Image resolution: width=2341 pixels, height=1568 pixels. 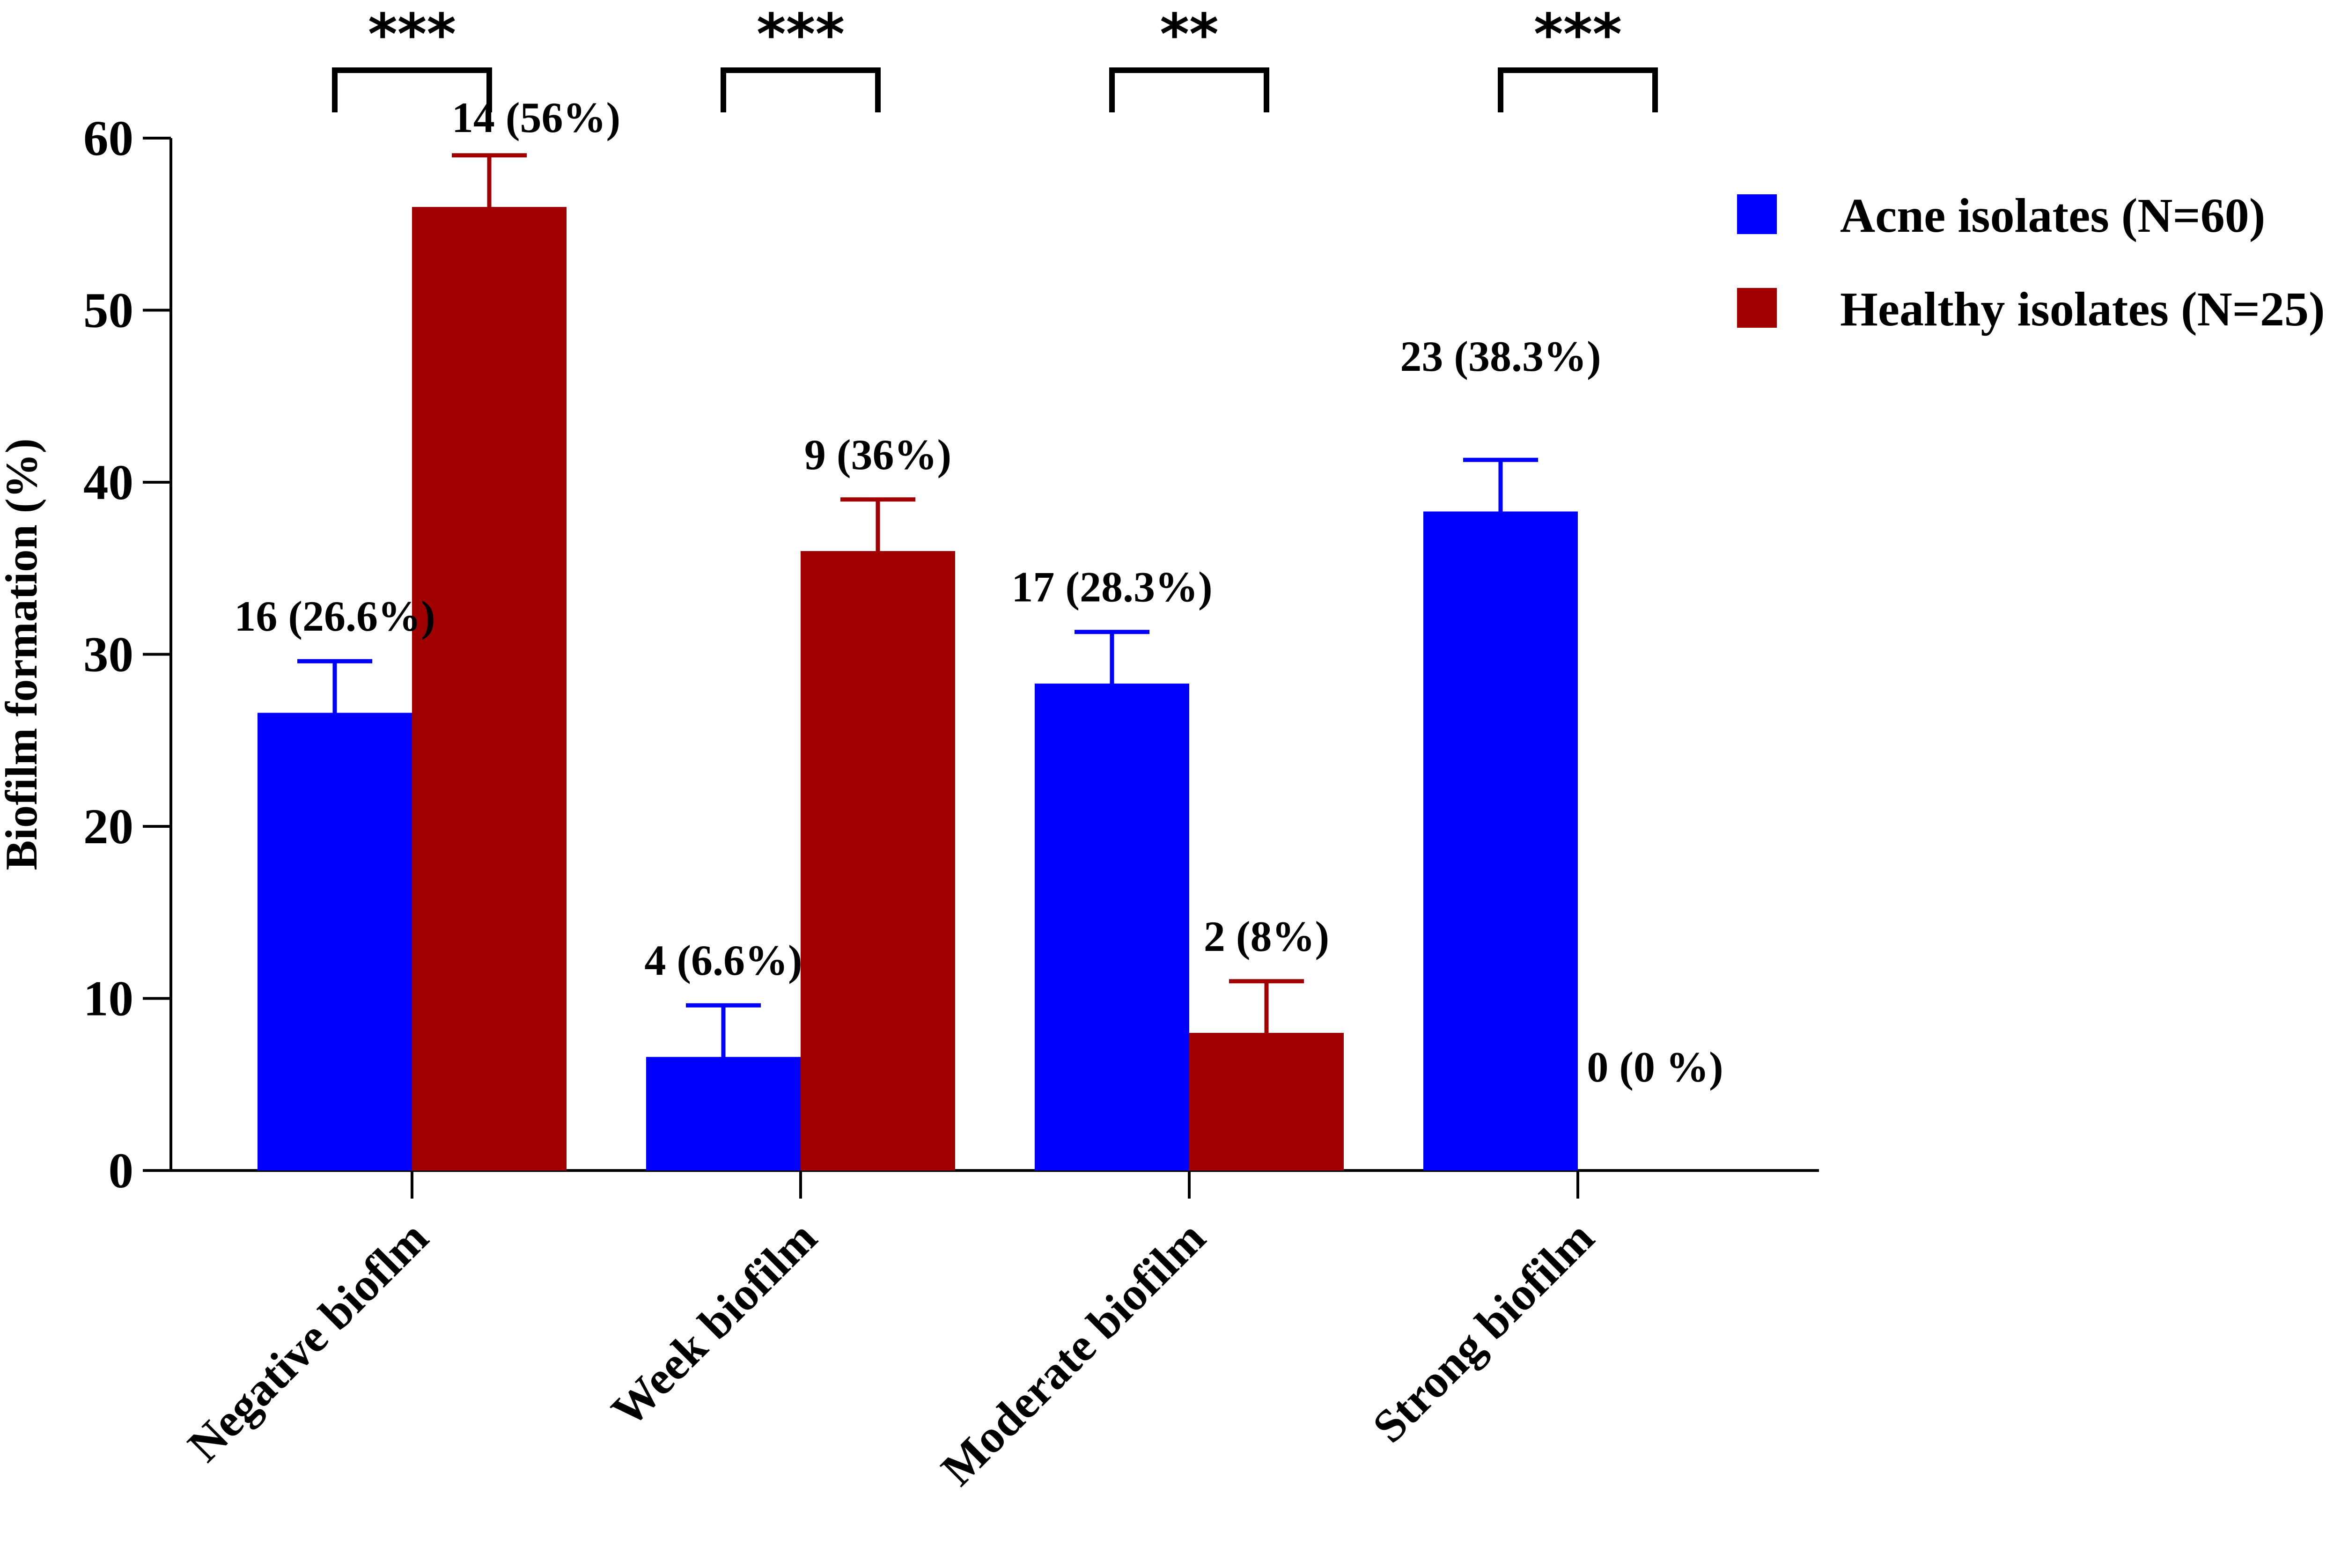 What do you see at coordinates (334, 616) in the screenshot?
I see `data-label: 16 (26.6%)` at bounding box center [334, 616].